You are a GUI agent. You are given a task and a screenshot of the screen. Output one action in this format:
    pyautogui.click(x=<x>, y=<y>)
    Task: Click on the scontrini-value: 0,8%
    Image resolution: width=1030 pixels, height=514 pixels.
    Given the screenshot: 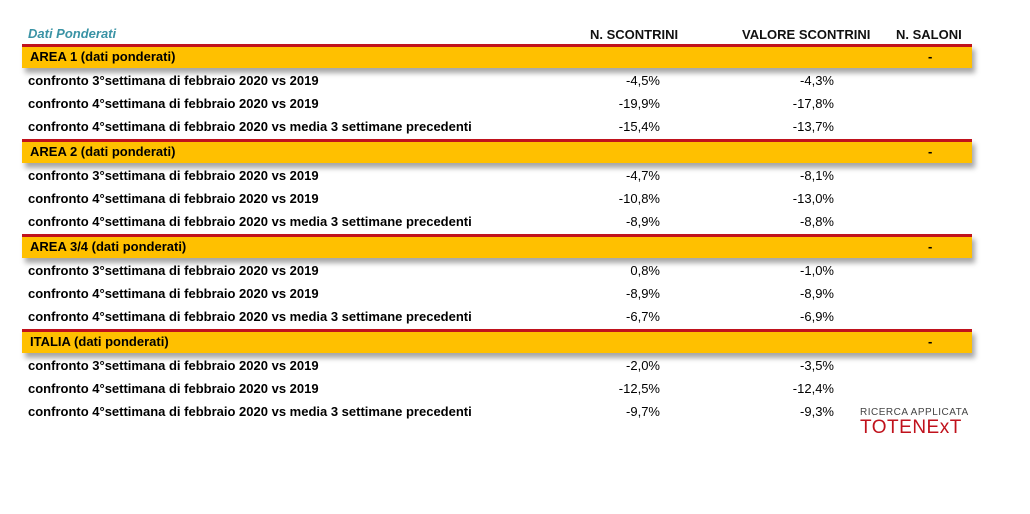 What is the action you would take?
    pyautogui.click(x=645, y=270)
    